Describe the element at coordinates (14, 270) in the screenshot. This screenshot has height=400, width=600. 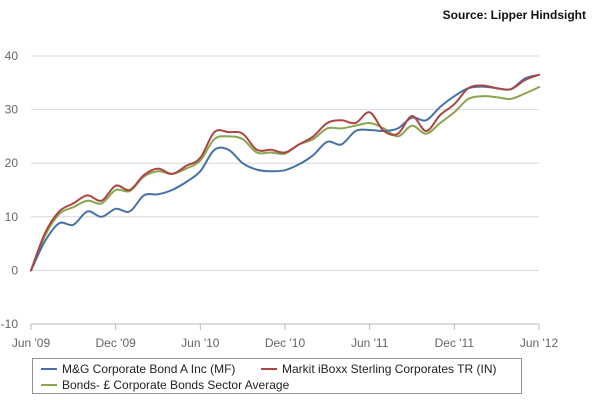
I see `y-tick-label: 0` at that location.